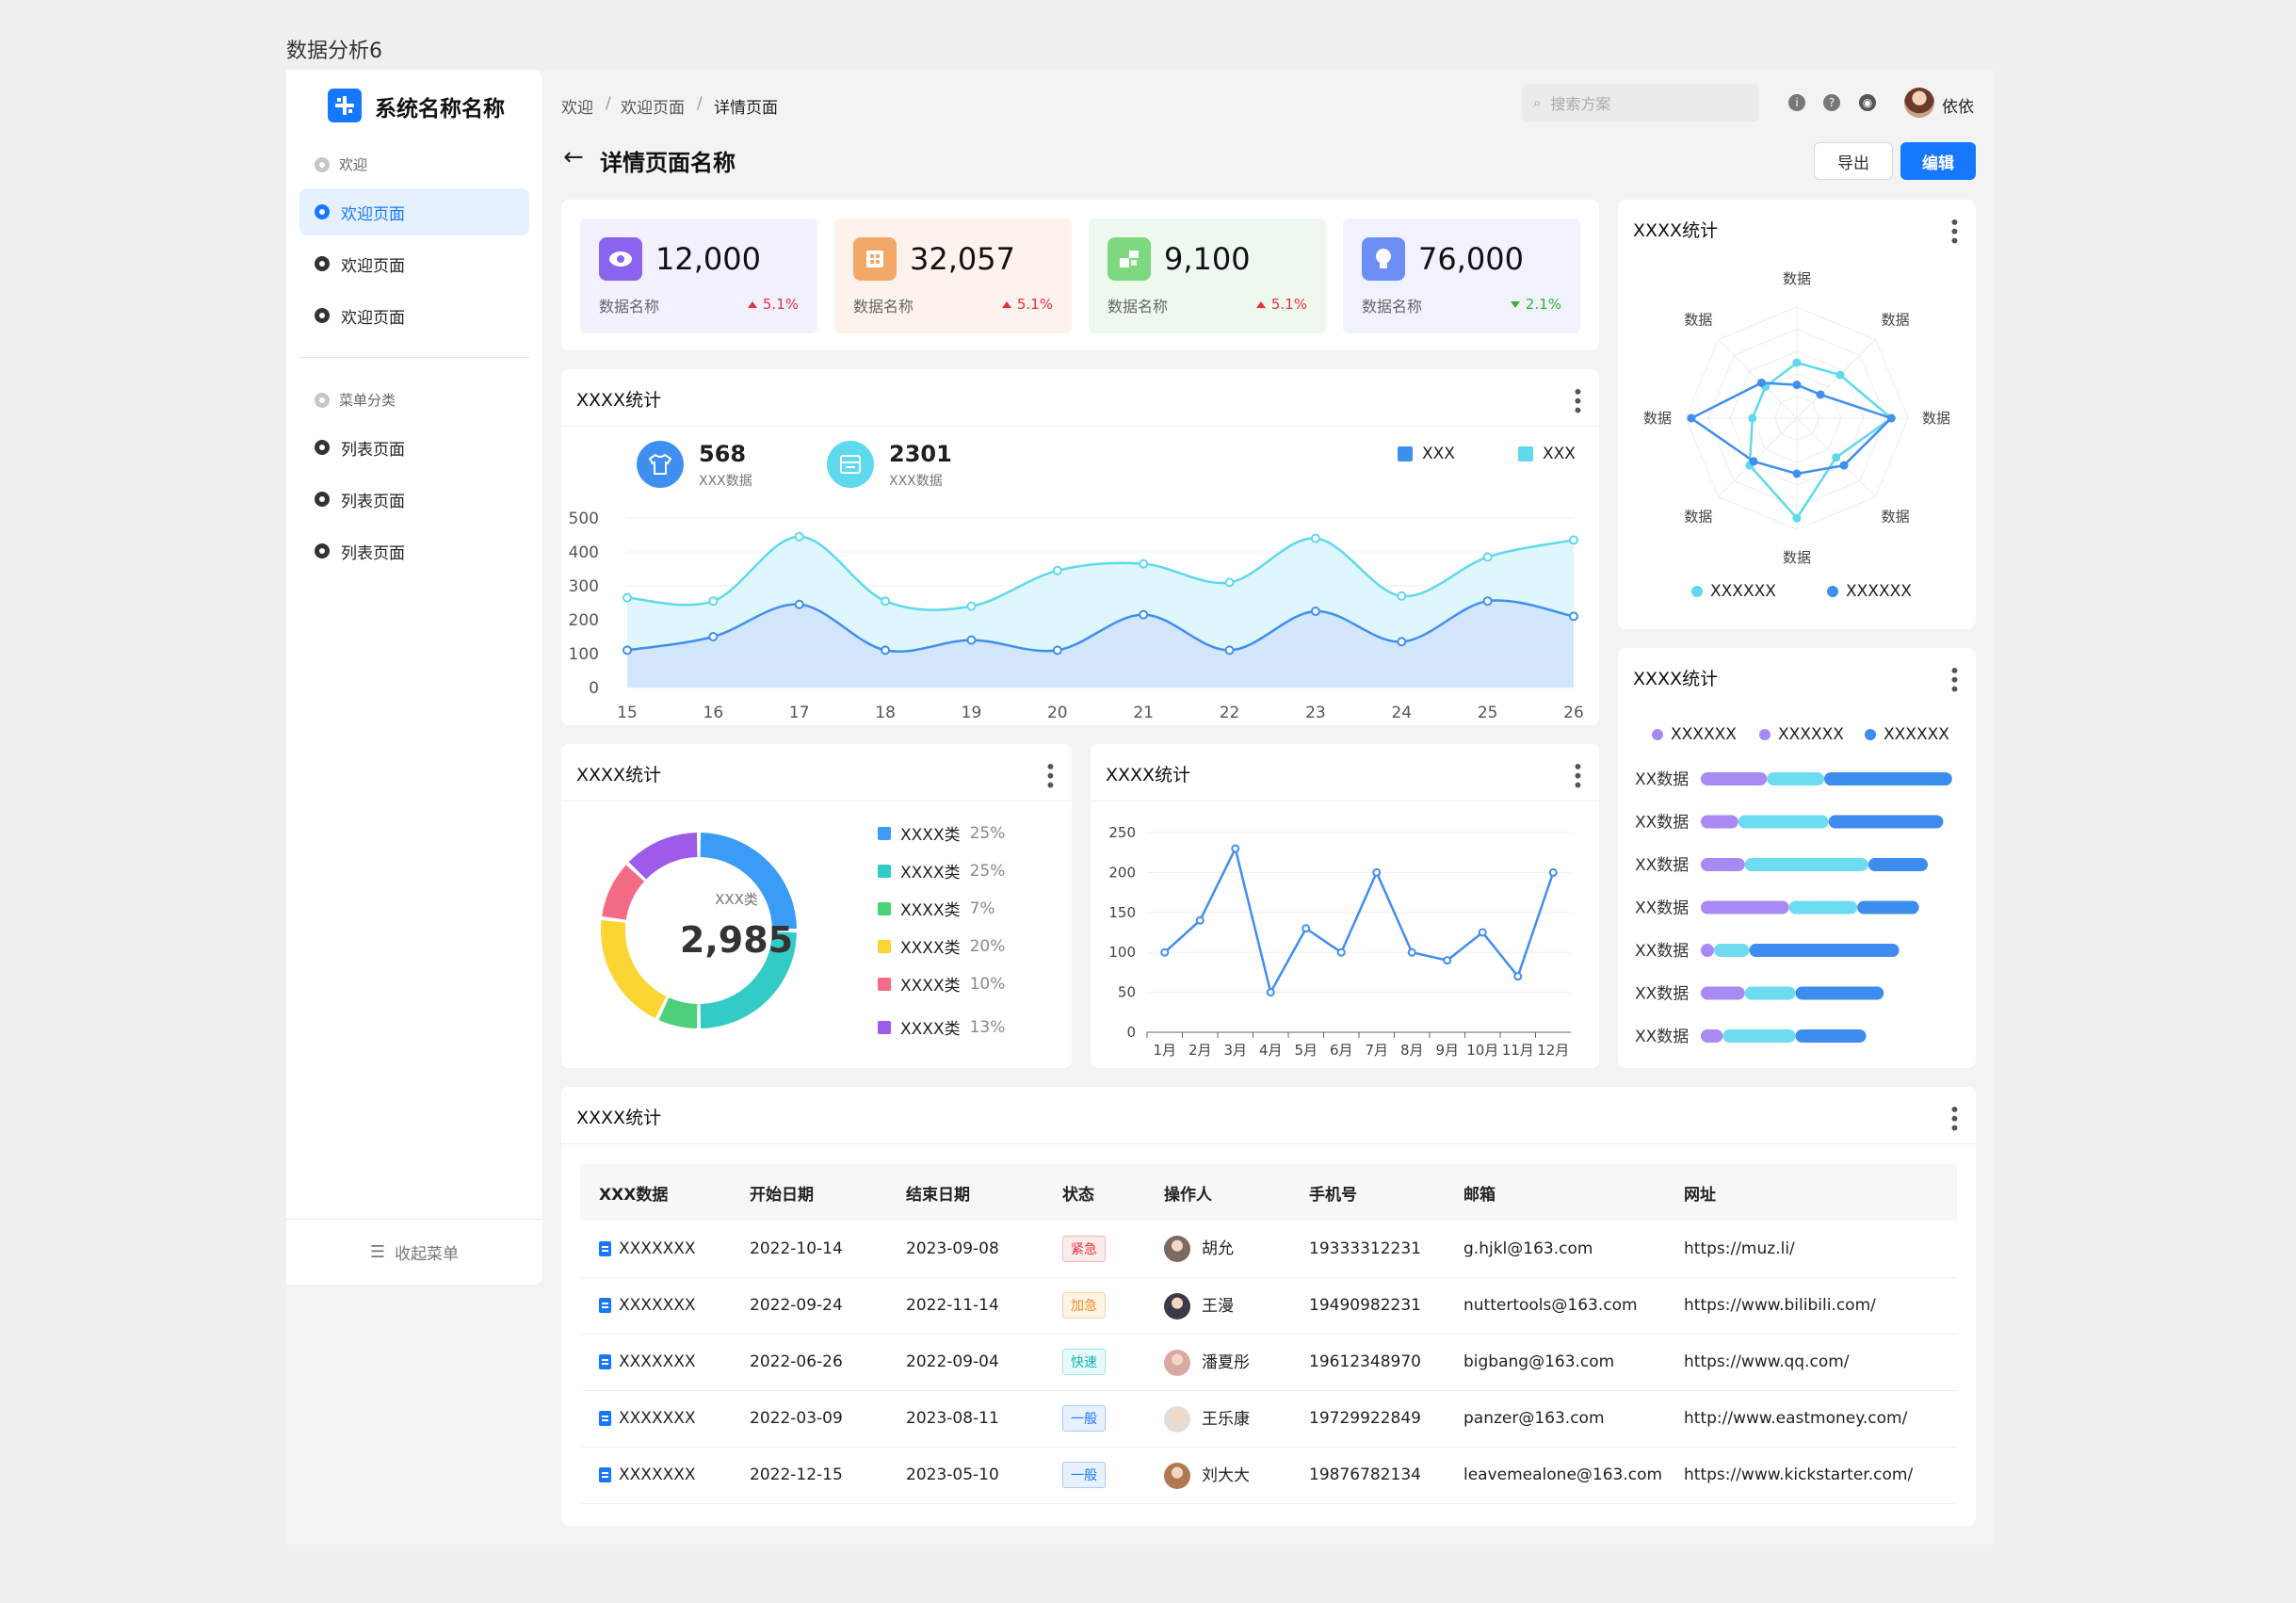  Describe the element at coordinates (414, 500) in the screenshot. I see `sidebar-item-list-2: 列表页面` at that location.